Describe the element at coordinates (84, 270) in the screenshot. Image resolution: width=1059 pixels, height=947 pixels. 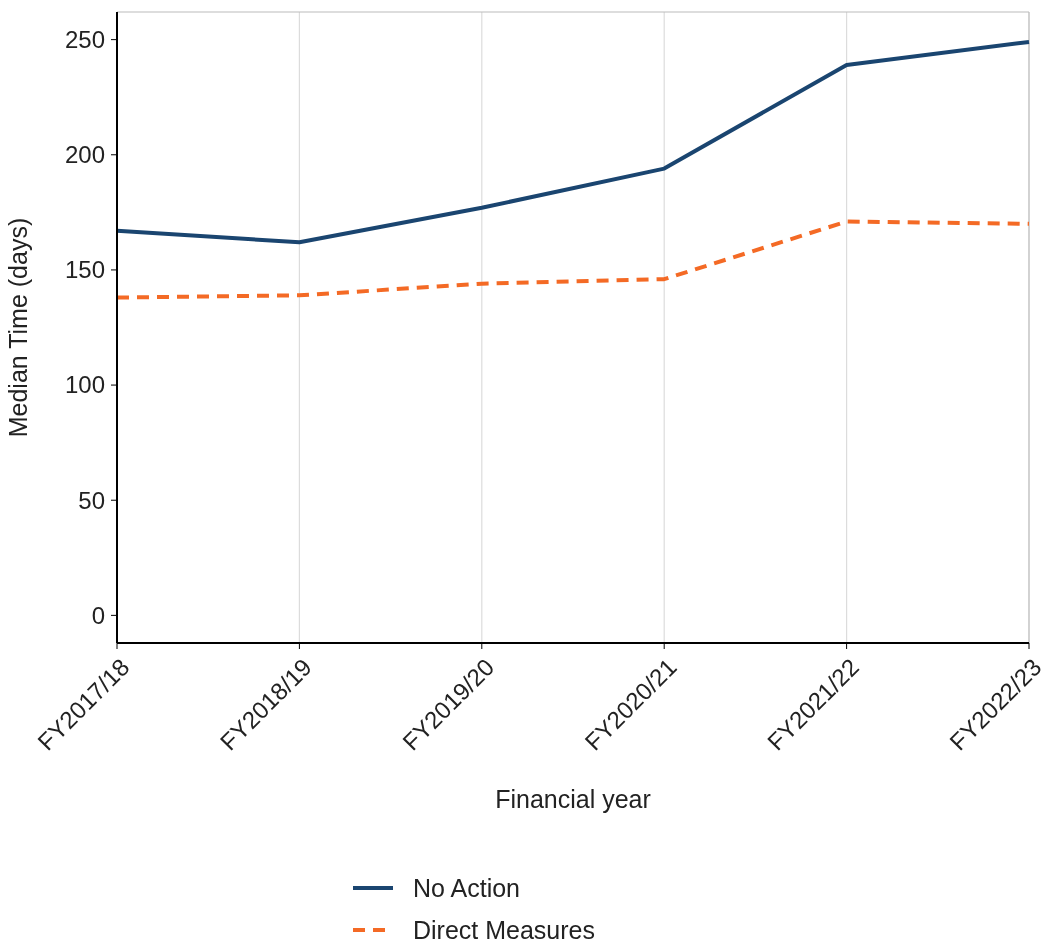
I see `y-tick-label: 150` at that location.